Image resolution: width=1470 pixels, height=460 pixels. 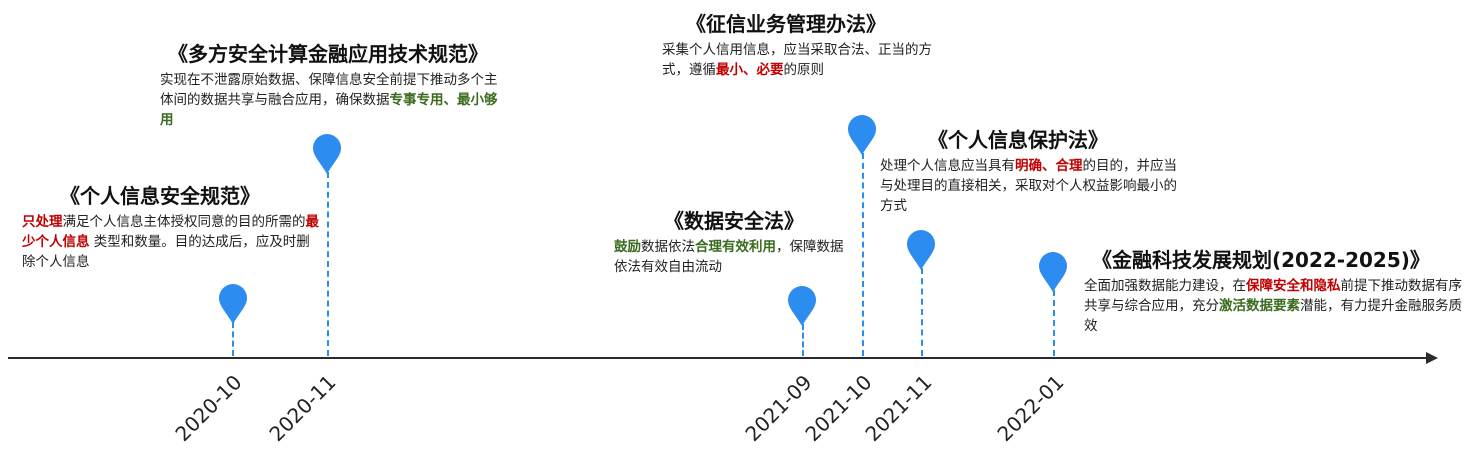 I want to click on highlight-text: 激活数据要素, so click(x=1259, y=306).